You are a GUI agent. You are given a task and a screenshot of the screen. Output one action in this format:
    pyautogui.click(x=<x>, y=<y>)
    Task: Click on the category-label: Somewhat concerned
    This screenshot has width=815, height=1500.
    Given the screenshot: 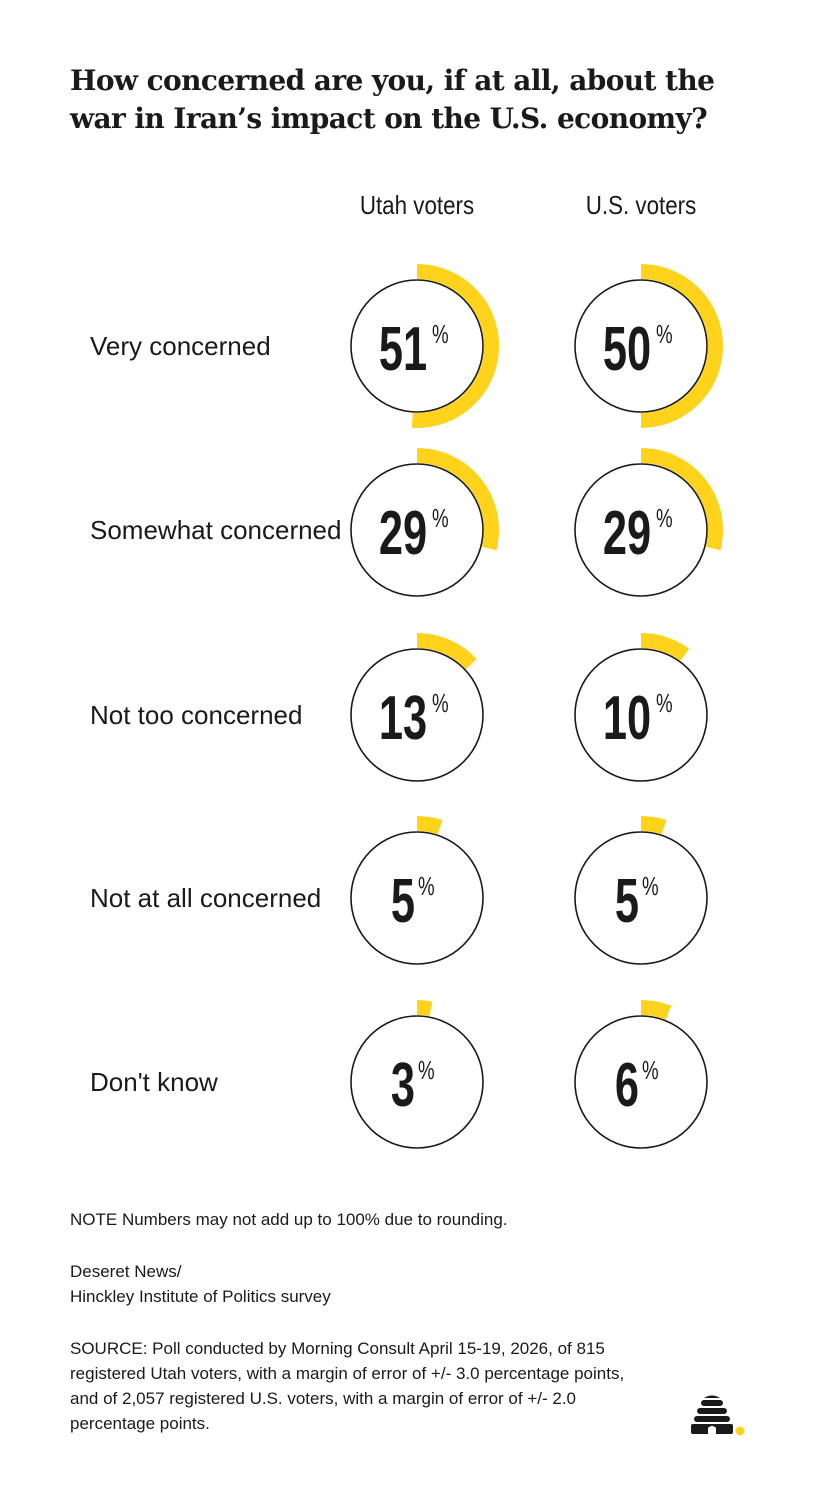 What is the action you would take?
    pyautogui.click(x=215, y=530)
    